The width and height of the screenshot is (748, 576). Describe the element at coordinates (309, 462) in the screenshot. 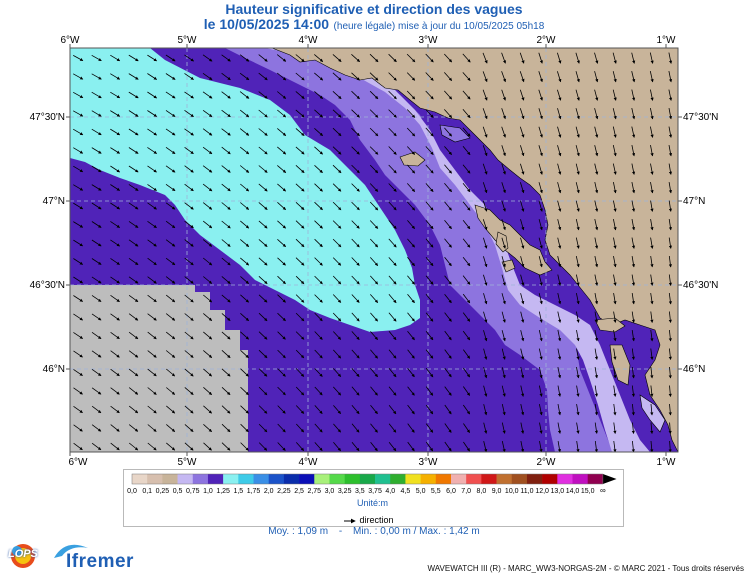

I see `lon-label-bottom: 4°W` at that location.